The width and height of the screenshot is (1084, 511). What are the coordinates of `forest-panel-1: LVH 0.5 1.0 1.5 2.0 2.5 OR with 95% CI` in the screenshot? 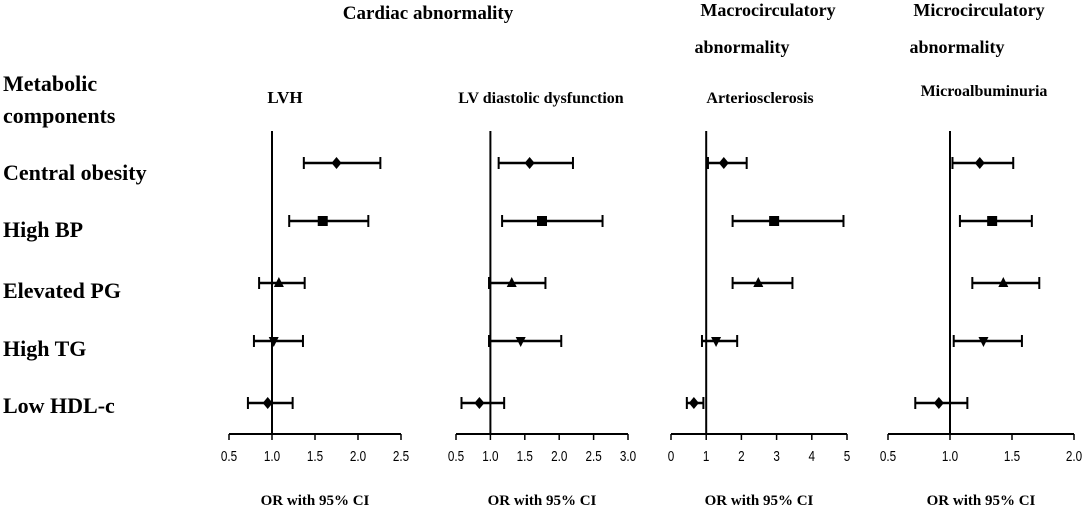 It's located at (315, 298).